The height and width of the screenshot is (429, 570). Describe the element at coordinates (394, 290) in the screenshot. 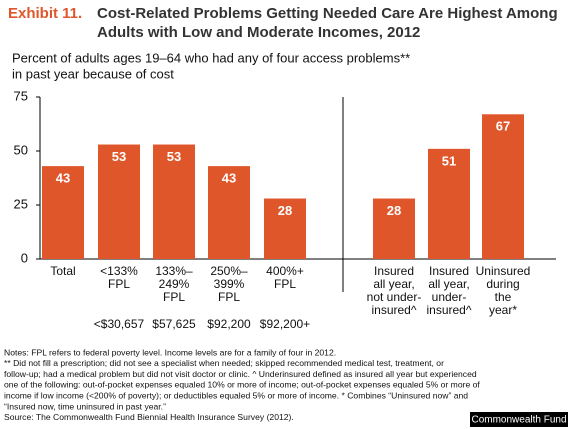

I see `x-tick-label: Insured all year, not under-insured^` at that location.